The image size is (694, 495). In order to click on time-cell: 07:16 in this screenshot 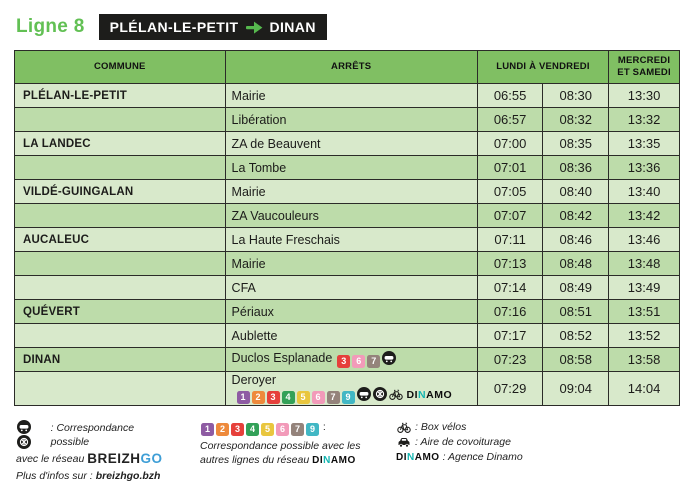, I will do `click(510, 311)`.